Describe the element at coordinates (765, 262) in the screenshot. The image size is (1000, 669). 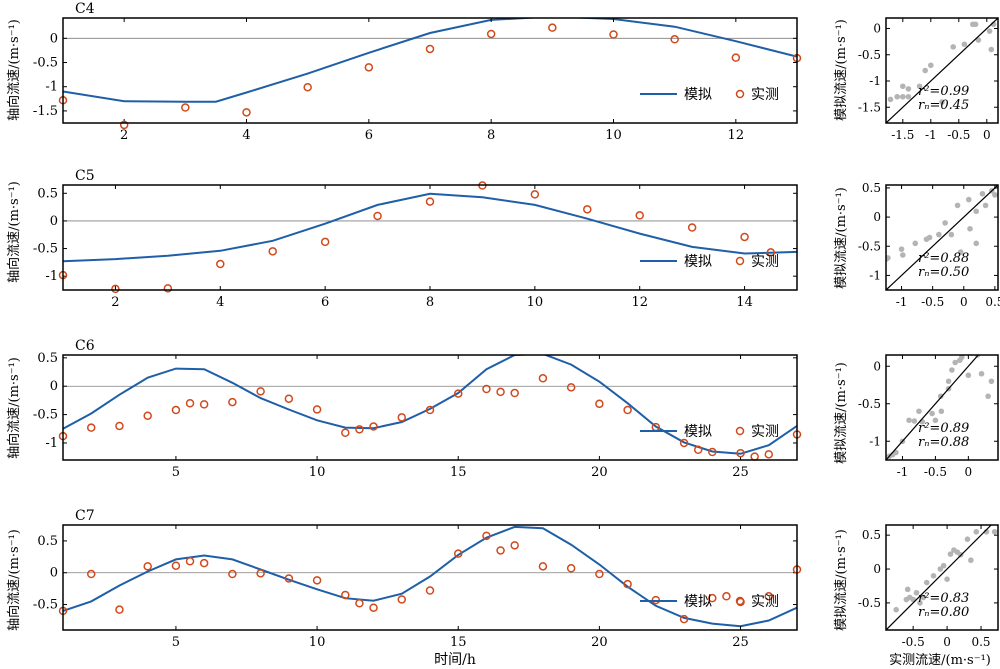
I see `c5-legend-obs-label: 实测` at that location.